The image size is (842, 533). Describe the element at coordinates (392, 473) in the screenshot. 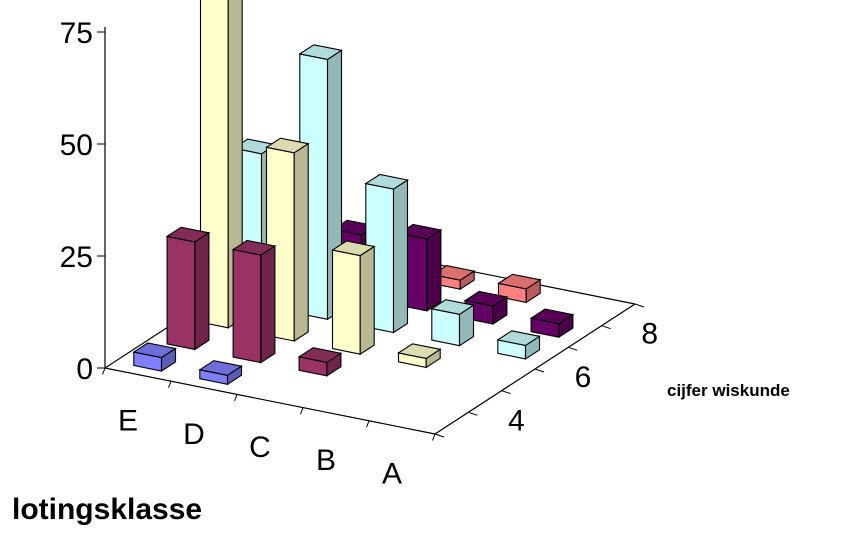

I see `category-tick-label: A` at that location.